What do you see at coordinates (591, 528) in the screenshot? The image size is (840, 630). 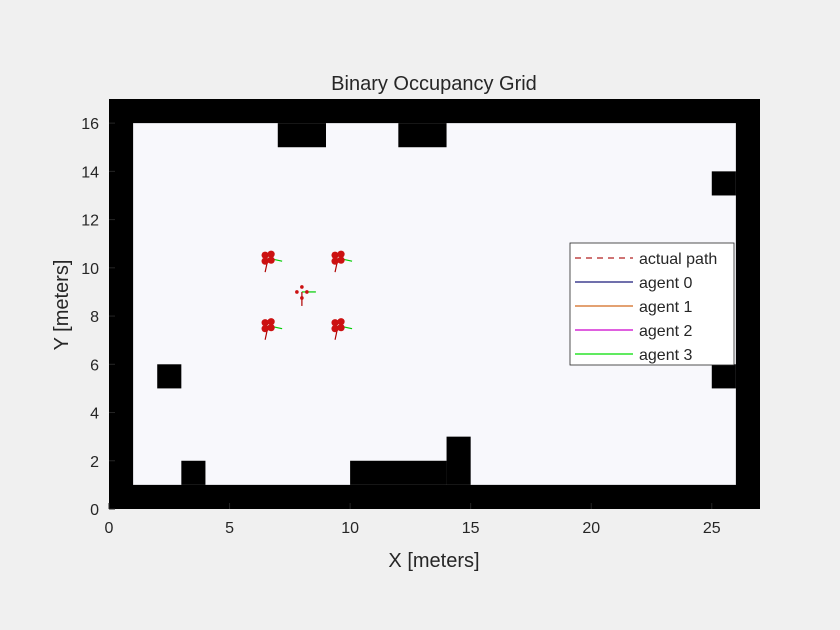 I see `x-tick-label: 20` at bounding box center [591, 528].